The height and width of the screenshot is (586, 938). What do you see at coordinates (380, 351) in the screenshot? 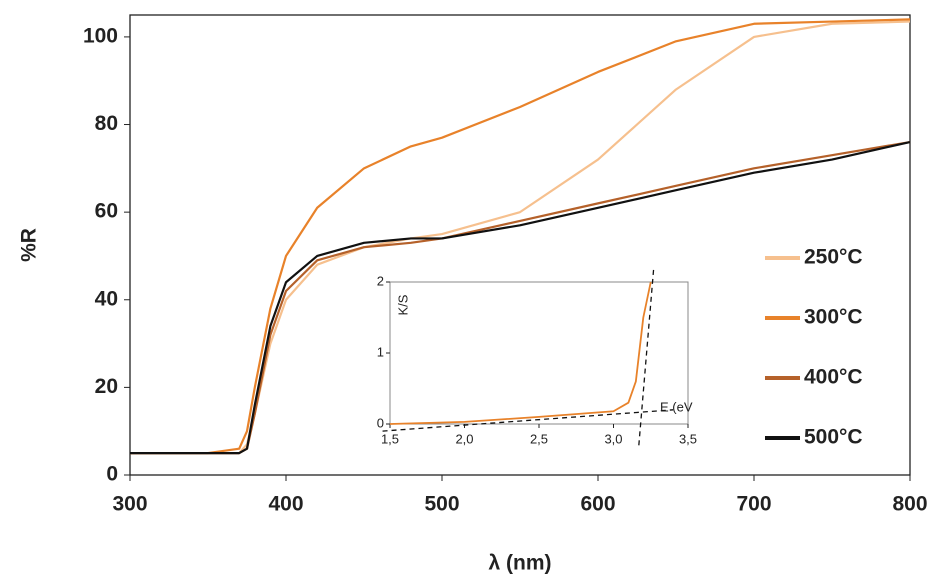
I see `y-tick-label: 1` at bounding box center [380, 351].